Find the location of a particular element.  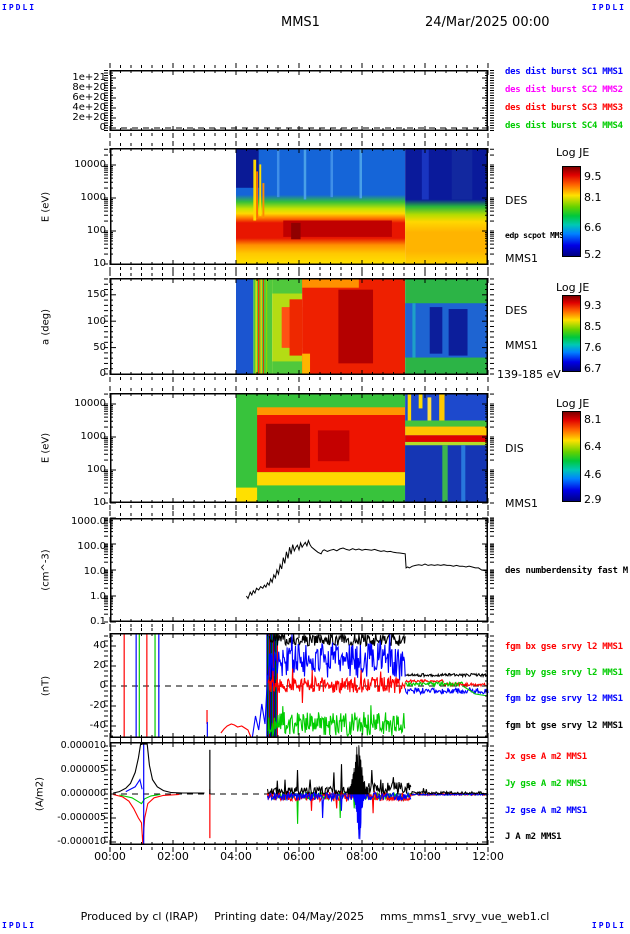

y-tick-label: 8e+20 is located at coordinates (89, 87).